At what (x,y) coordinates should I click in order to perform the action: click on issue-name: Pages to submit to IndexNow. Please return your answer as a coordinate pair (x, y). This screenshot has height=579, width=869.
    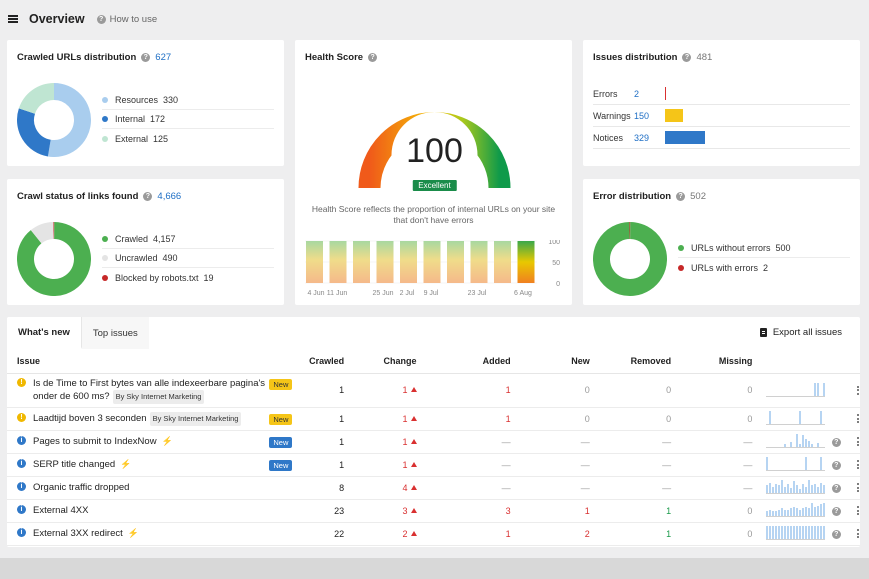
    Looking at the image, I should click on (95, 441).